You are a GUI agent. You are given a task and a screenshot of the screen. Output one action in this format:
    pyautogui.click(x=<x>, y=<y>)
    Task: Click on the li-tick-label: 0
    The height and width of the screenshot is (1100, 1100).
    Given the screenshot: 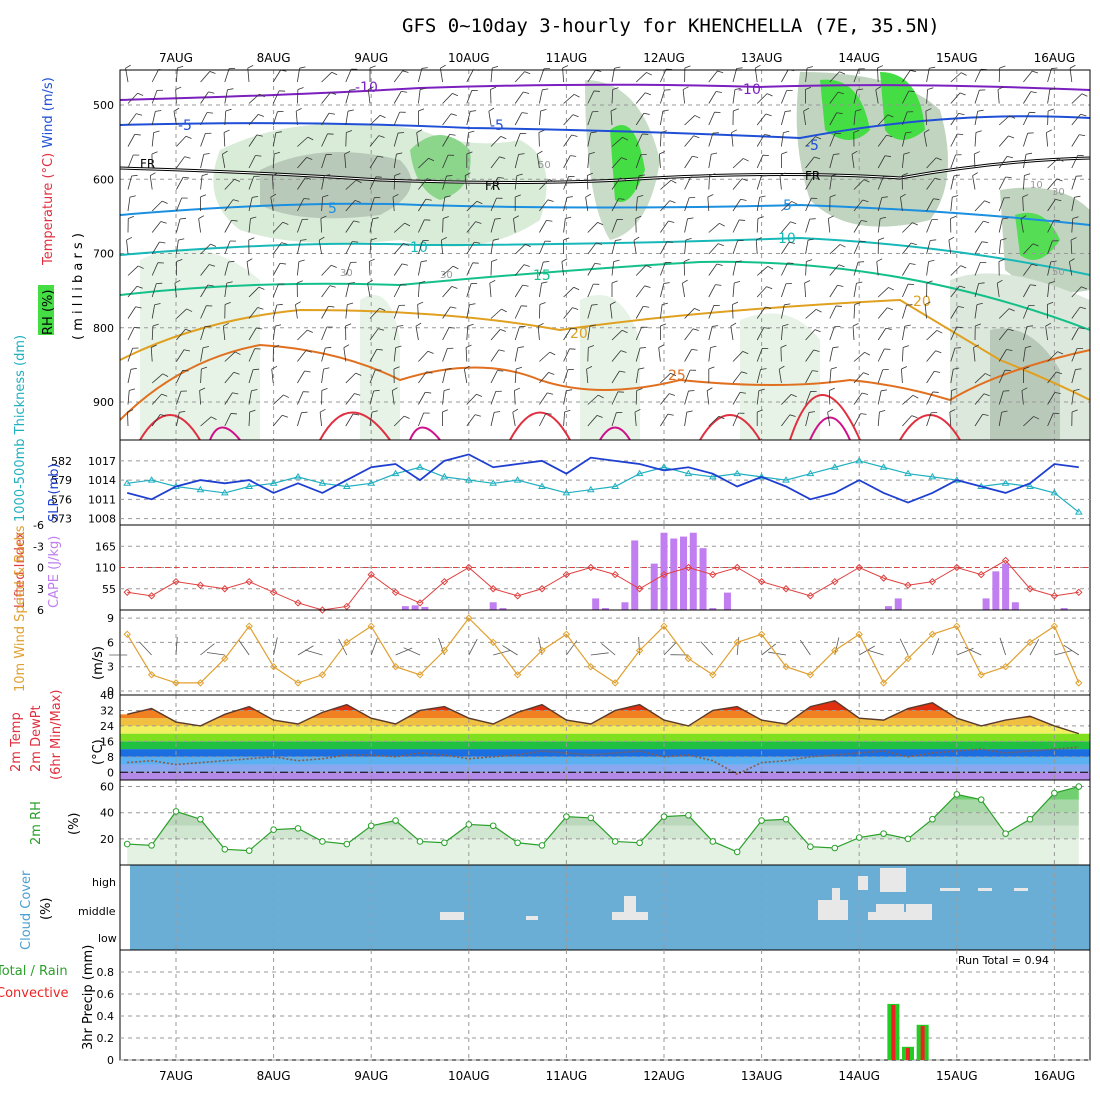 What is the action you would take?
    pyautogui.click(x=40, y=568)
    